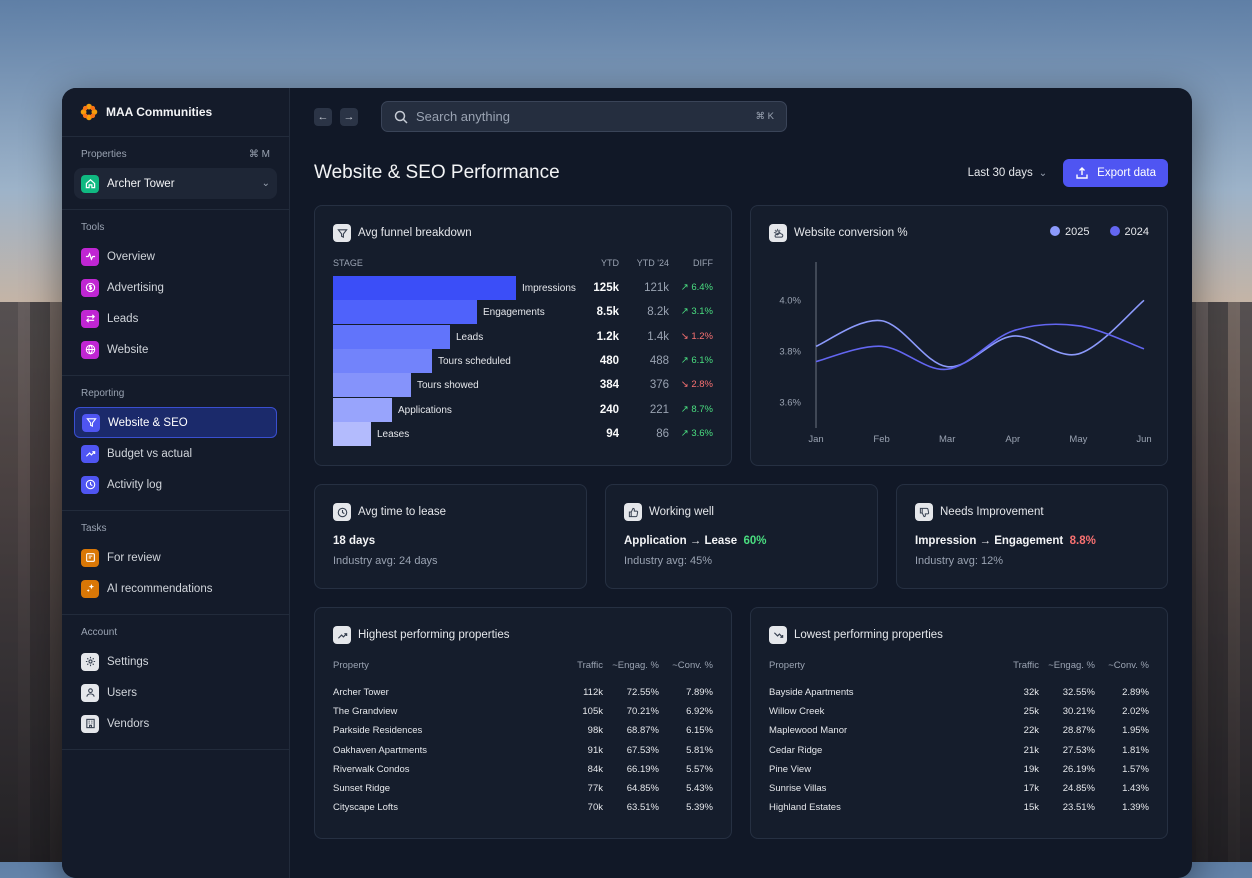 Image resolution: width=1252 pixels, height=878 pixels. I want to click on table-cell: 2.02%, so click(1135, 712).